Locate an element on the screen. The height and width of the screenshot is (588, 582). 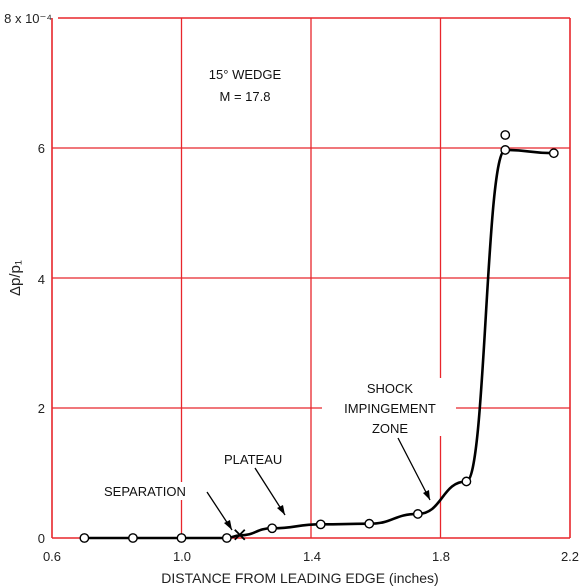
annotation-box-bg is located at coordinates (245, 80).